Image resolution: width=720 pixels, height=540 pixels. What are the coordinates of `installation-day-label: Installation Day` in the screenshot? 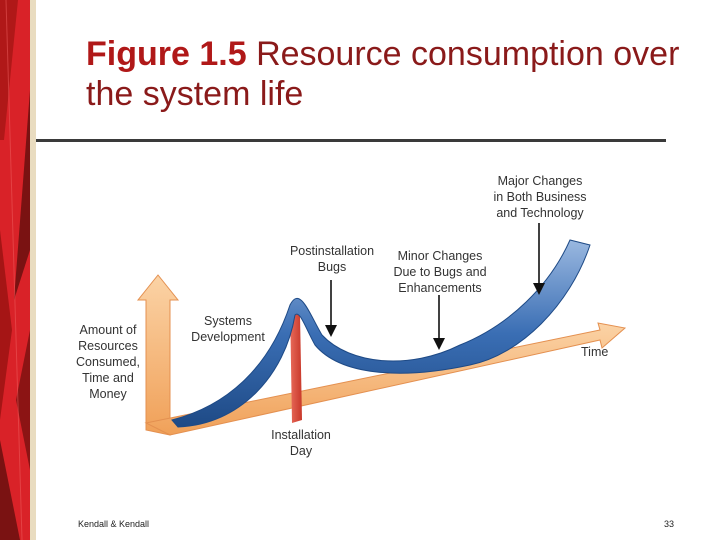 It's located at (301, 443).